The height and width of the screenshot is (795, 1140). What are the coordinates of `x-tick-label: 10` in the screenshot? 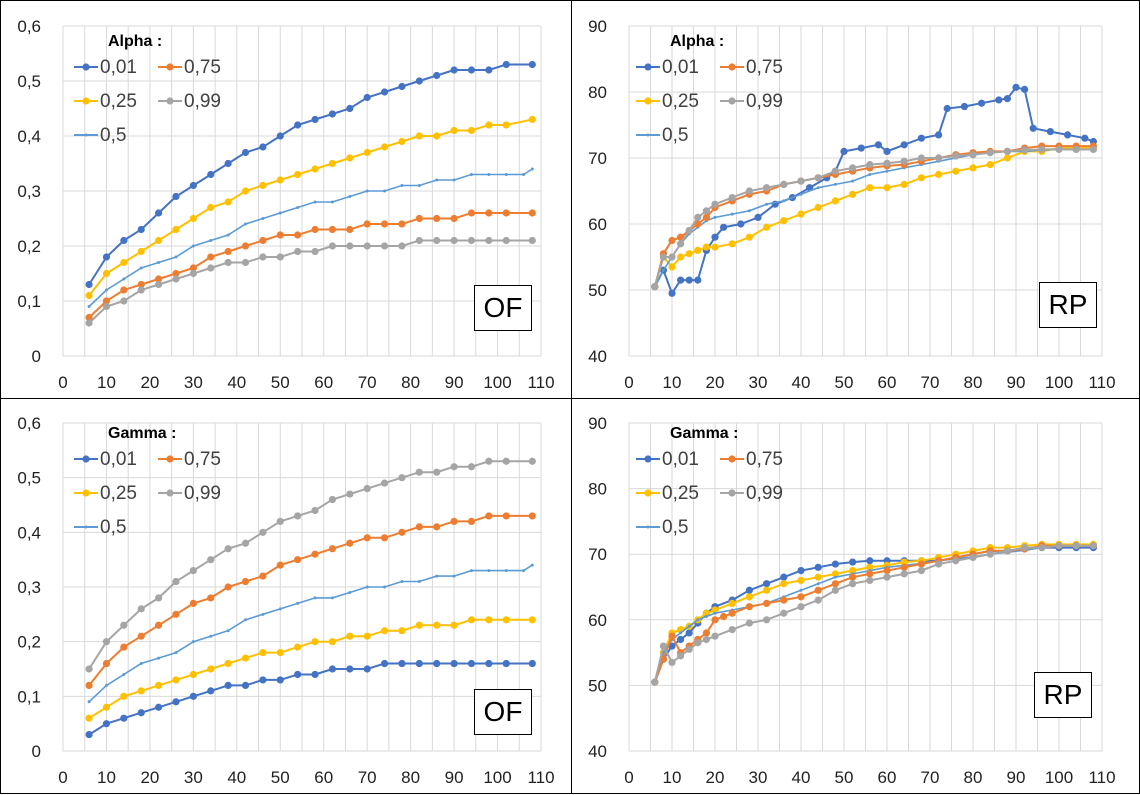 It's located at (106, 777).